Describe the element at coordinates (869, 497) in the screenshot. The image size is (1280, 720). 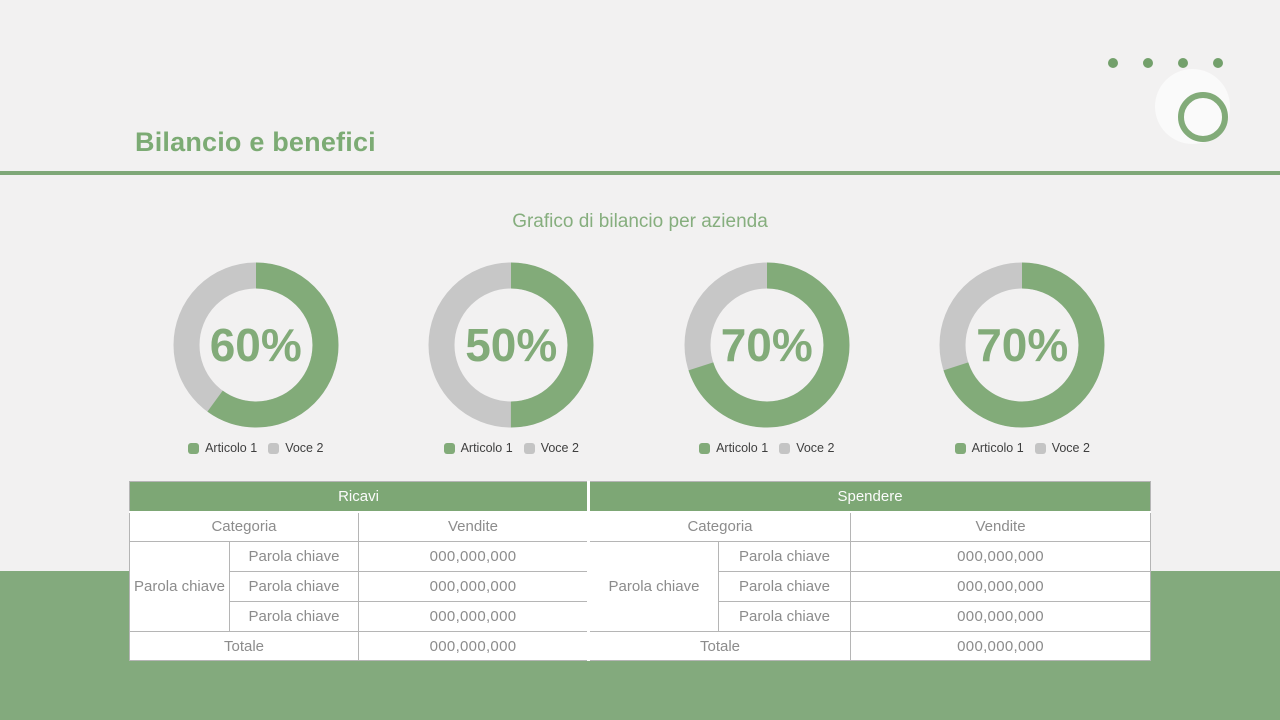
I see `table-section-header-spendere: Spendere` at that location.